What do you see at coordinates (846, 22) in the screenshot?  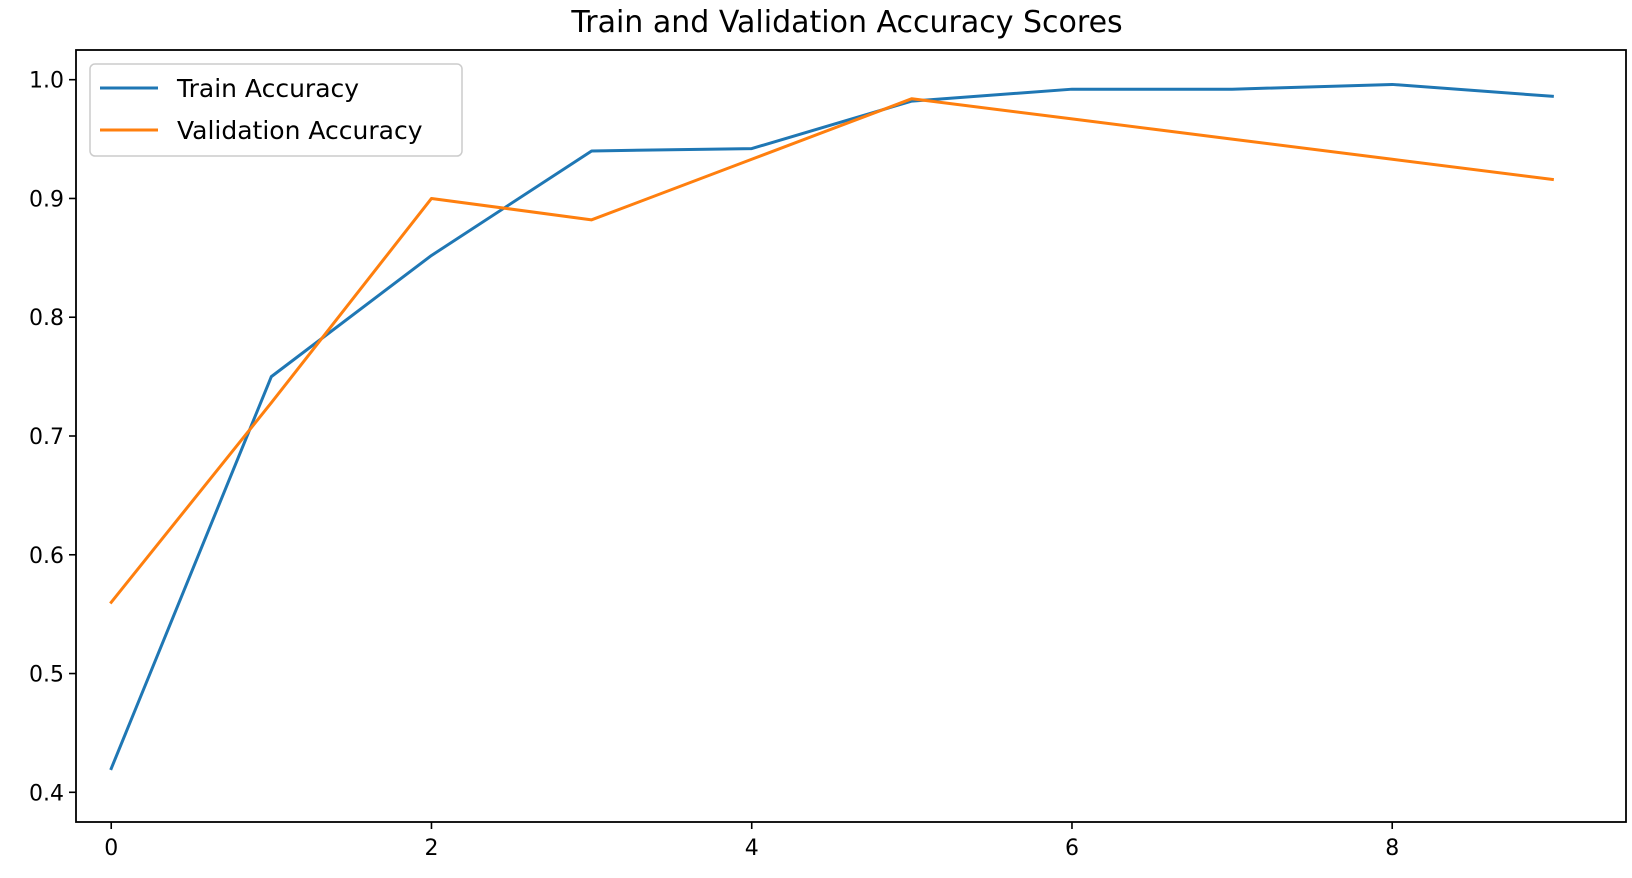 I see `chart-title: Train and Validation Accuracy Scores` at bounding box center [846, 22].